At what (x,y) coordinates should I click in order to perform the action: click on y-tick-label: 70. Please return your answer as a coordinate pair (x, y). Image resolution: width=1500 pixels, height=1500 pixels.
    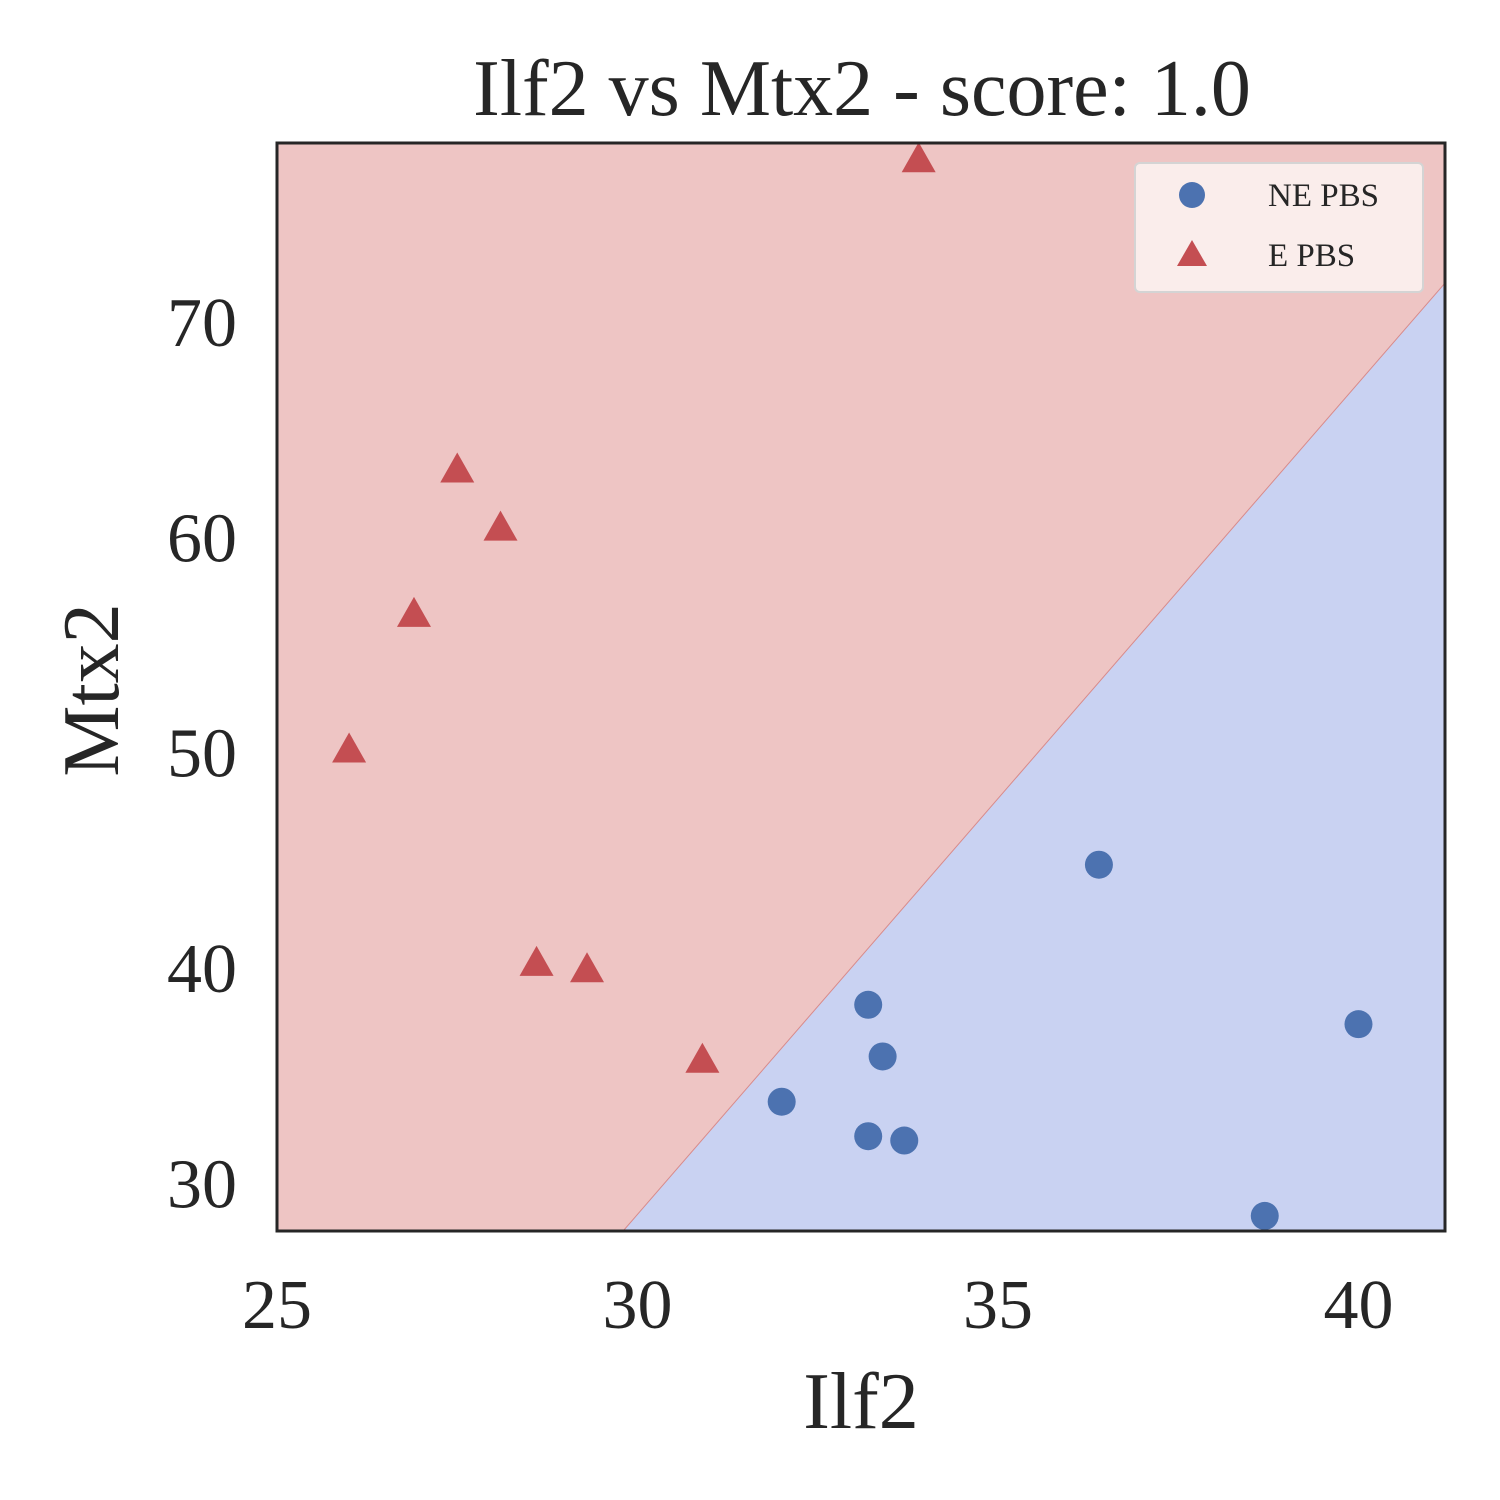
    Looking at the image, I should click on (202, 323).